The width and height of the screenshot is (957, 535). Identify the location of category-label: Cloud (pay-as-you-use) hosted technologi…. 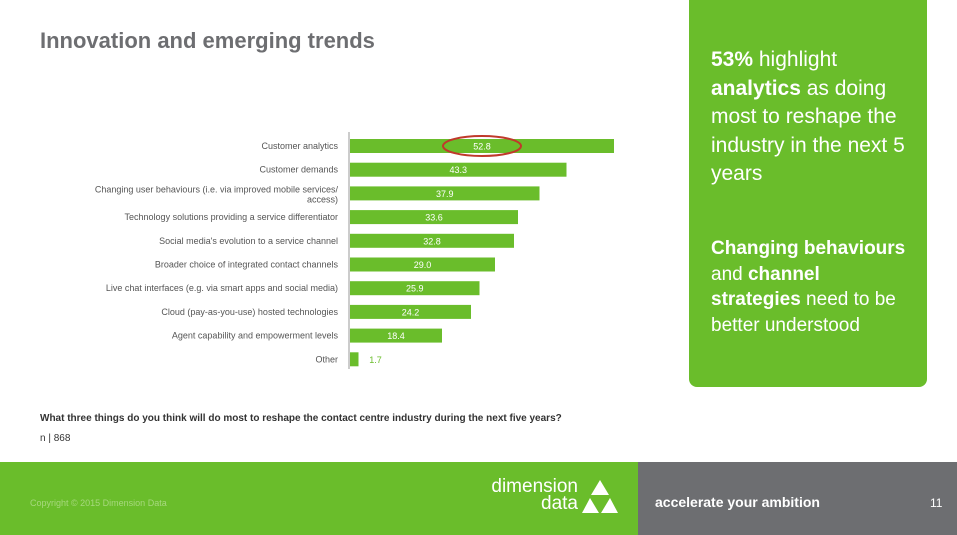
(249, 312).